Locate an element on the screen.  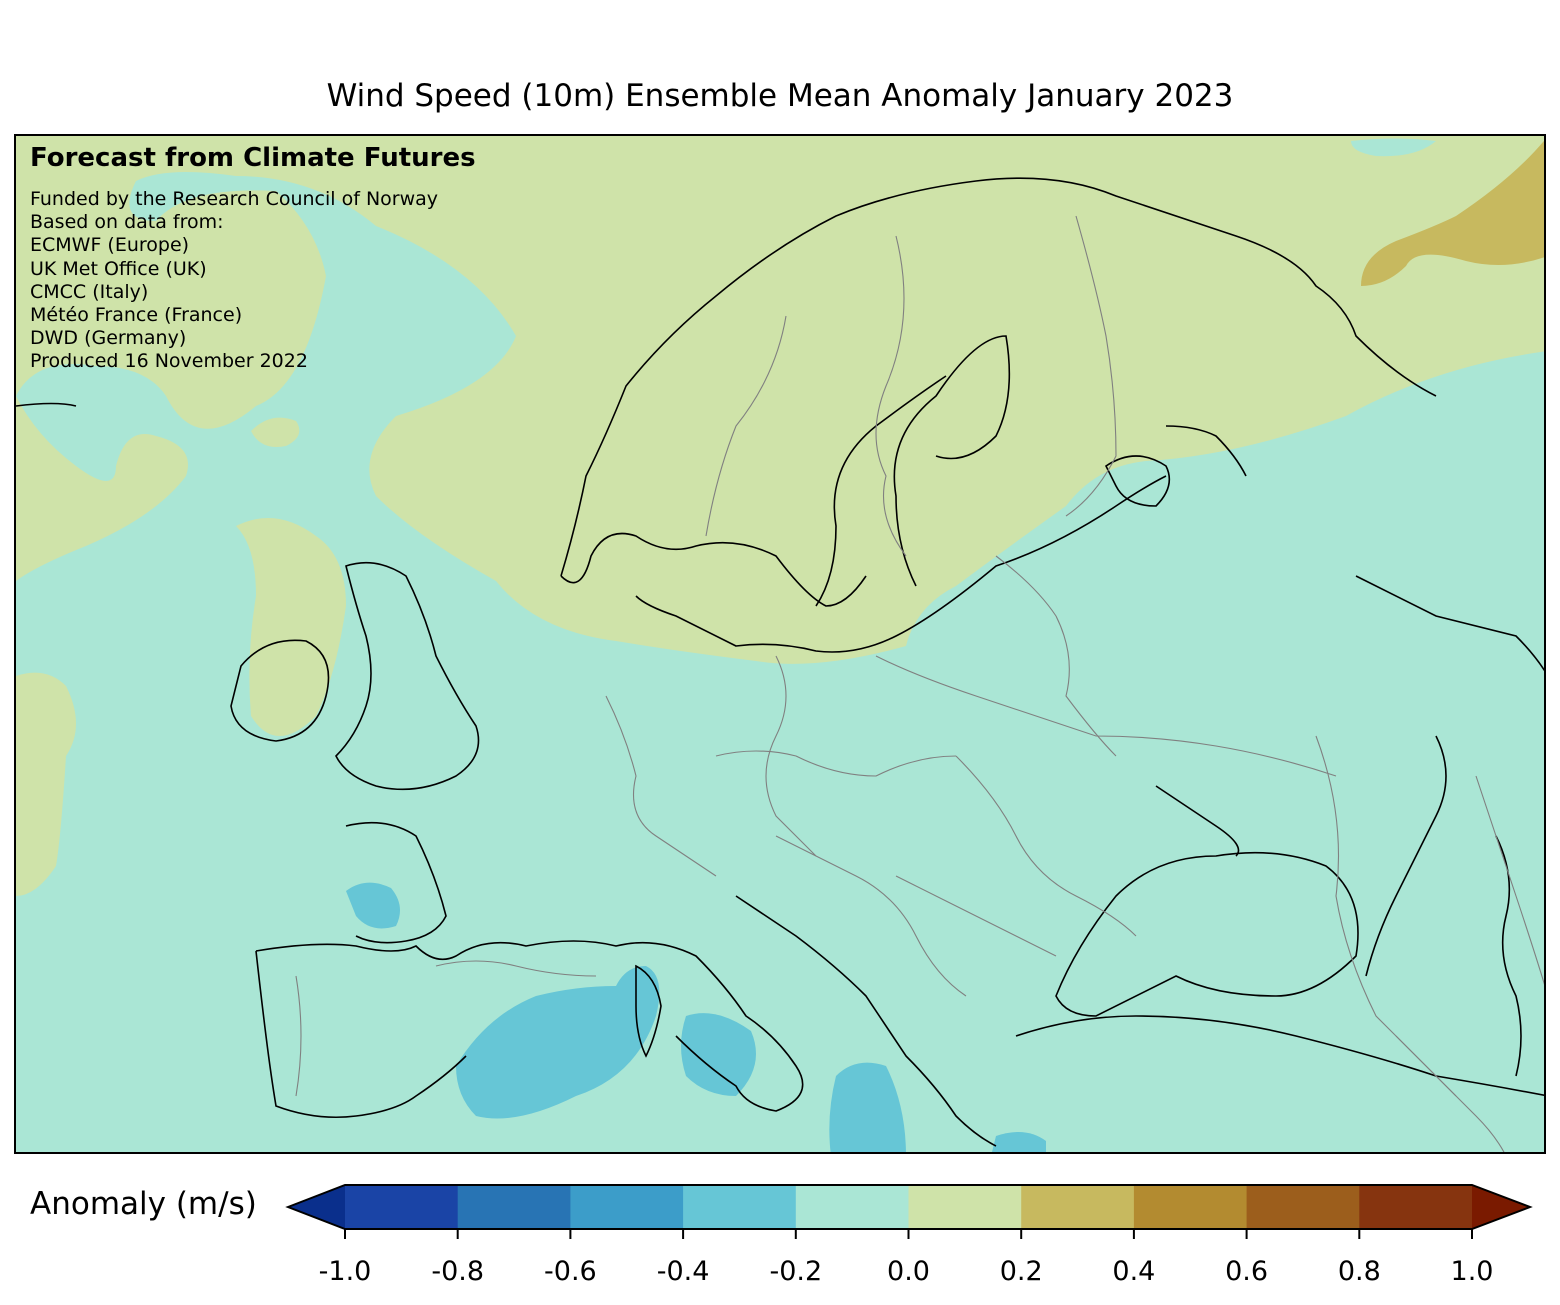
credit-line: ECMWF (Europe) is located at coordinates (110, 245).